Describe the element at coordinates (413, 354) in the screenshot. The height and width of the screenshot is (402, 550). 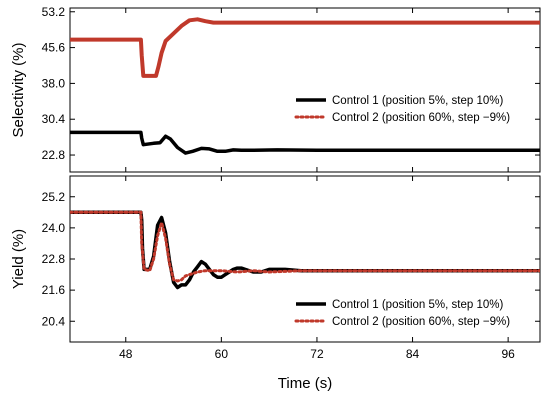
I see `x-tick-label: 84` at that location.